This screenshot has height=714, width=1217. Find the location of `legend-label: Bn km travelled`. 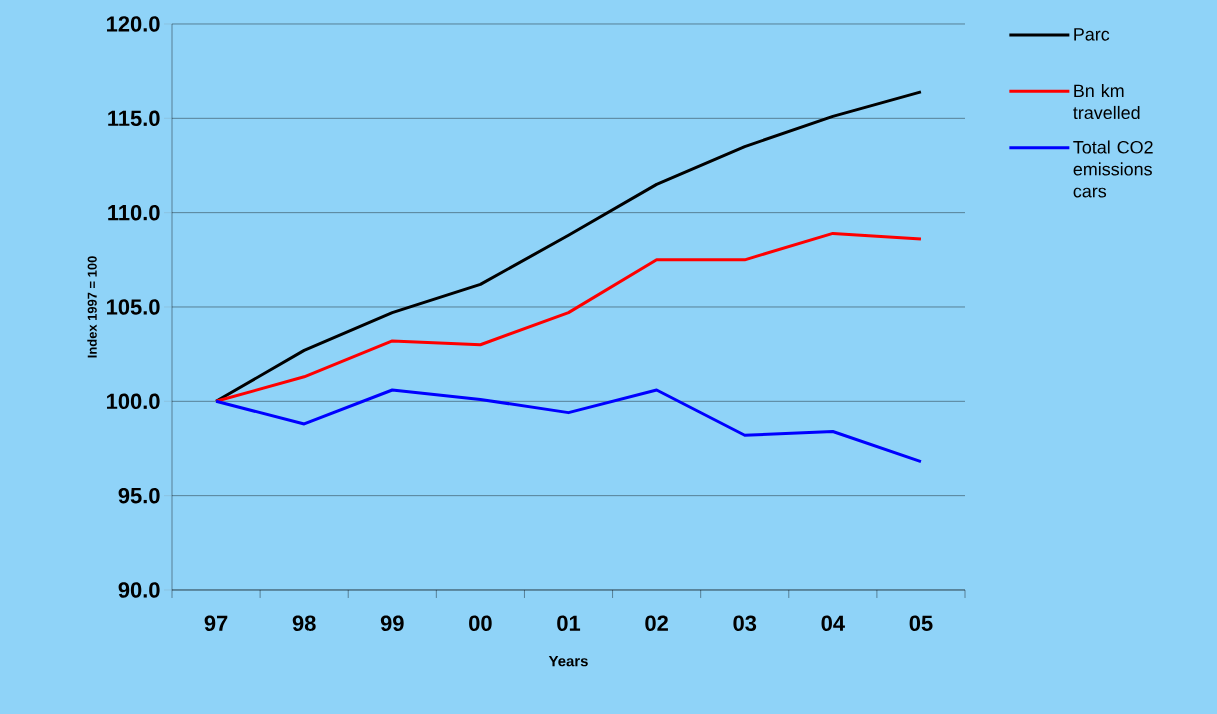

legend-label: Bn km travelled is located at coordinates (1106, 101).